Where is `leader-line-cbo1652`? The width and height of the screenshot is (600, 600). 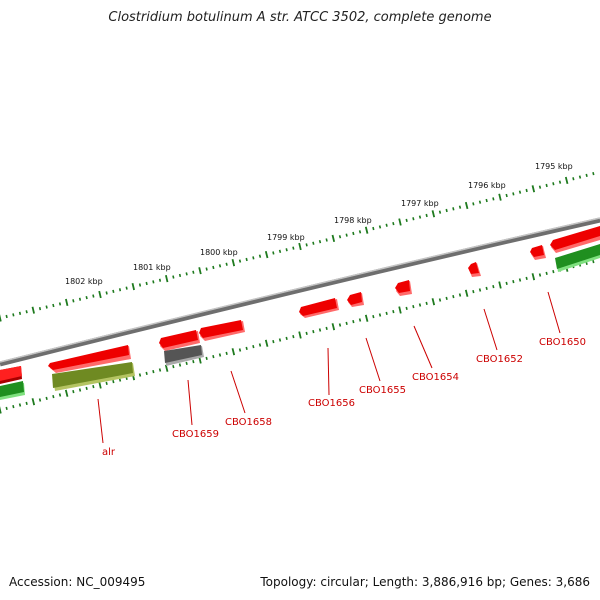 leader-line-cbo1652 is located at coordinates (490, 329).